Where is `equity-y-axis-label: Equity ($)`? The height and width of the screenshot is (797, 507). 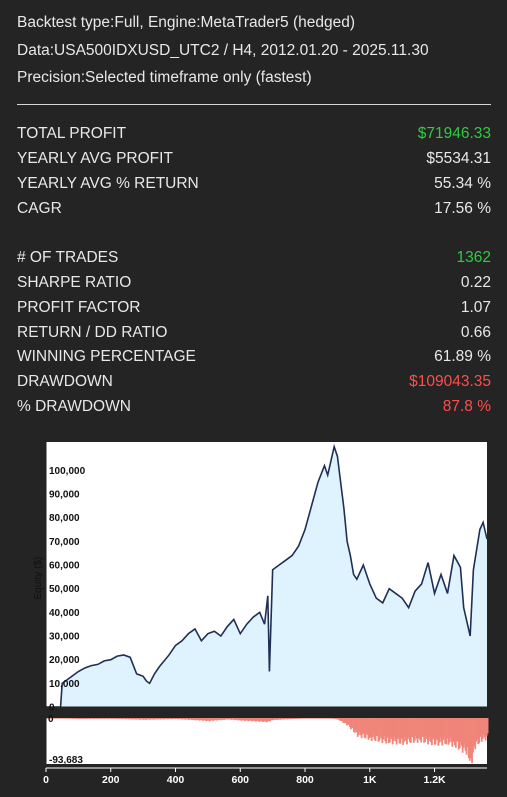 equity-y-axis-label: Equity ($) is located at coordinates (38, 578).